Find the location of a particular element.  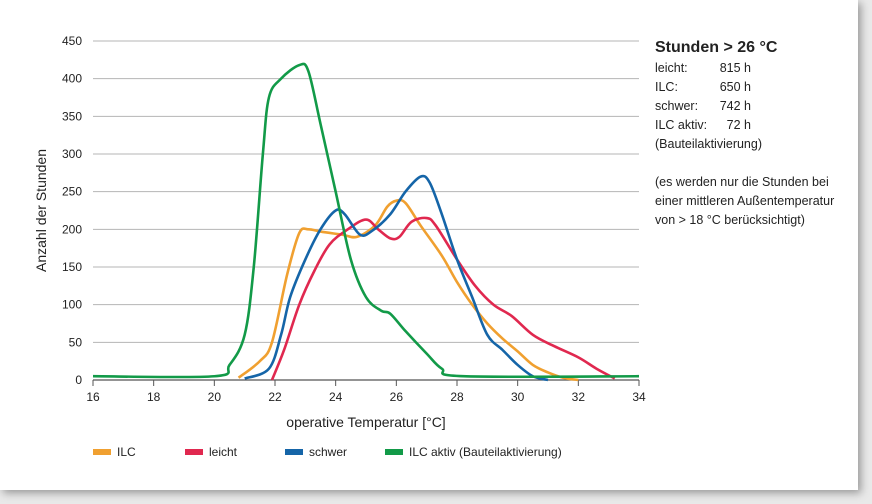

y-axis-label: Anzahl der Stunden is located at coordinates (41, 210).